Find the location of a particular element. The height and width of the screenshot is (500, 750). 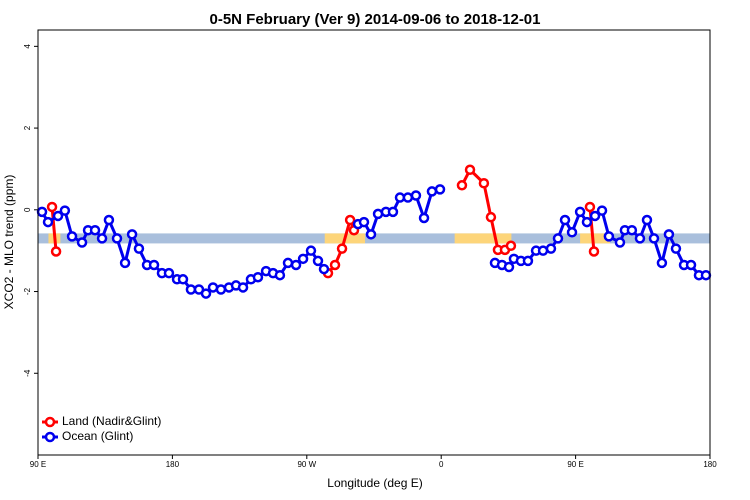

x-tick-label: 90 W is located at coordinates (306, 464).